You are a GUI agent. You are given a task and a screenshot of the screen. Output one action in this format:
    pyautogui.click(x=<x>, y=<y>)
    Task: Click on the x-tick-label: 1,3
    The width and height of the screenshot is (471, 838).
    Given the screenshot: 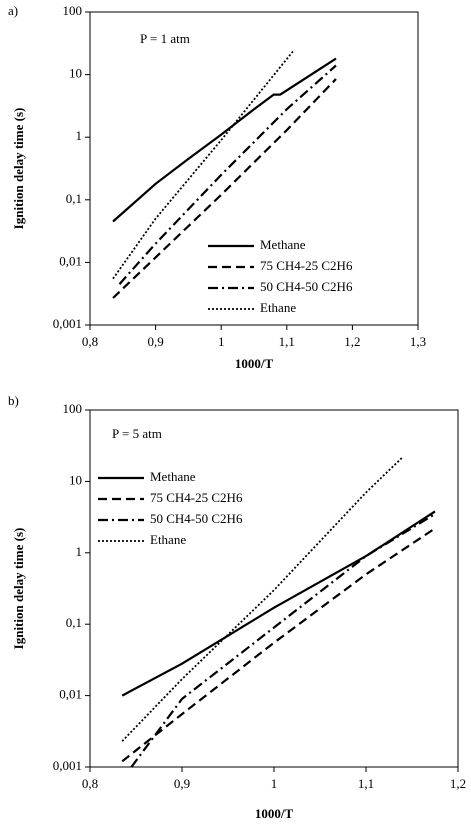 What is the action you would take?
    pyautogui.click(x=418, y=341)
    